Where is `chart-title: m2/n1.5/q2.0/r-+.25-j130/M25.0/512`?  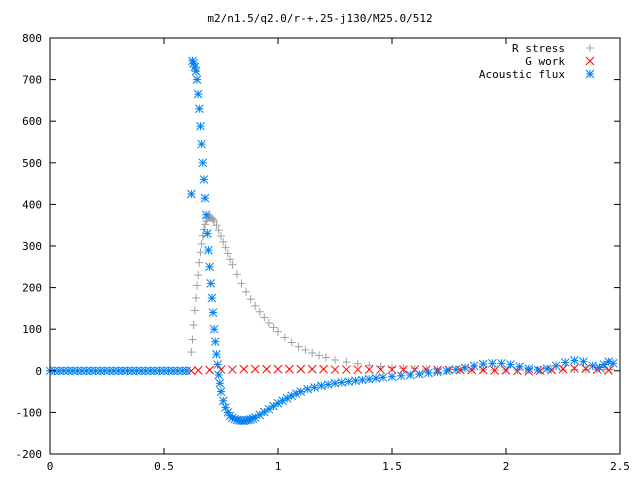
chart-title: m2/n1.5/q2.0/r-+.25-j130/M25.0/512 is located at coordinates (319, 18).